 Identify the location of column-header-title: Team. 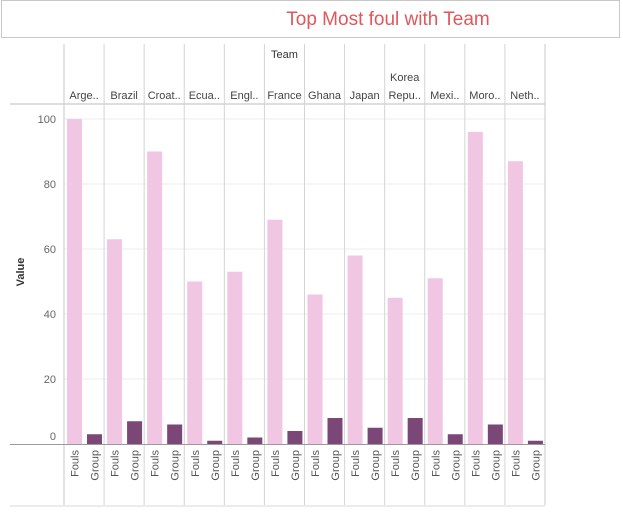
(284, 55).